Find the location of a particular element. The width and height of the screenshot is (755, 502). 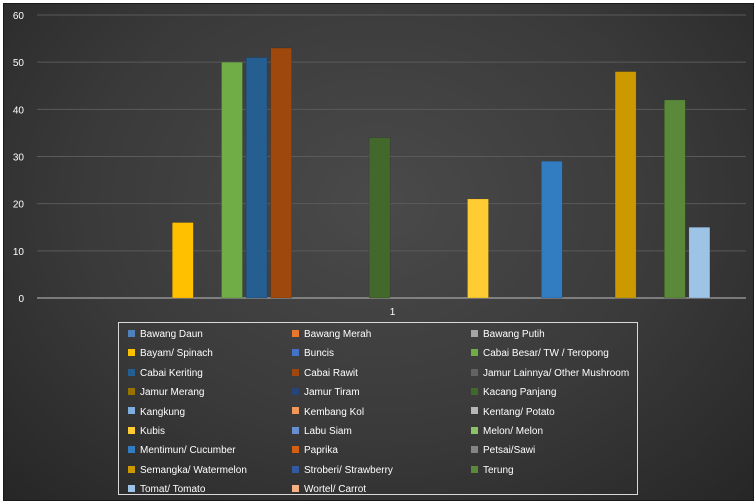

legend-item: Cabai Keriting is located at coordinates (165, 374).